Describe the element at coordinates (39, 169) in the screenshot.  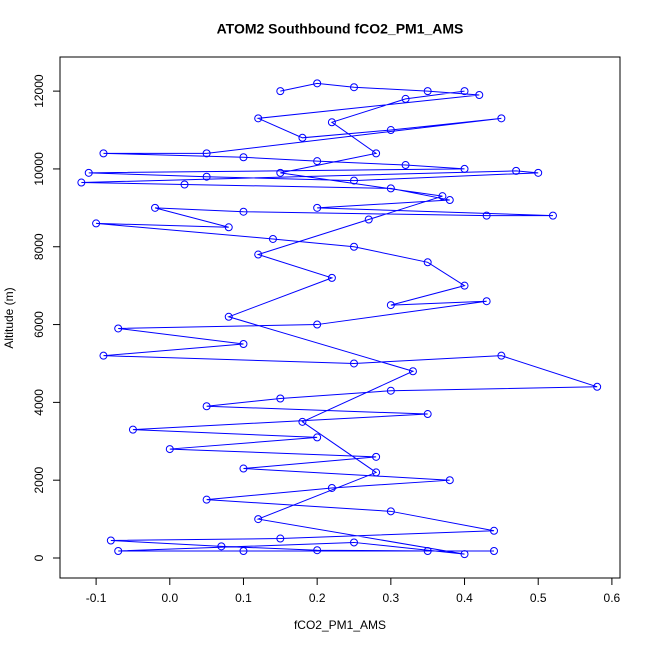
I see `y-tick-label: 10000` at that location.